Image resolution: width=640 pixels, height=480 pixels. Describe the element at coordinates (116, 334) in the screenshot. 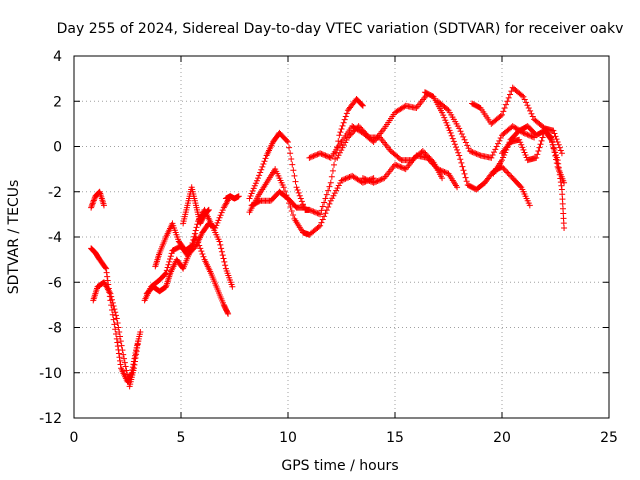

I see `series-segment-c` at that location.